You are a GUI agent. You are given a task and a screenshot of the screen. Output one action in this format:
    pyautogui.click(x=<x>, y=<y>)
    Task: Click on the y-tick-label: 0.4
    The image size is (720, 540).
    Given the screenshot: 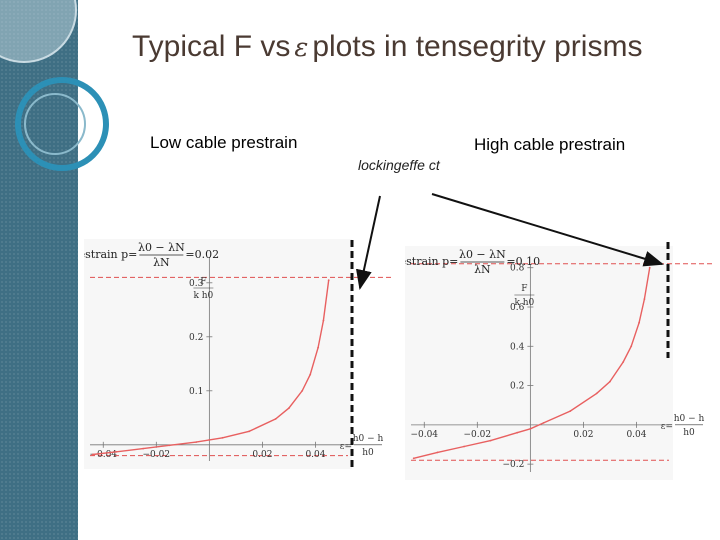 What is the action you would take?
    pyautogui.click(x=517, y=347)
    